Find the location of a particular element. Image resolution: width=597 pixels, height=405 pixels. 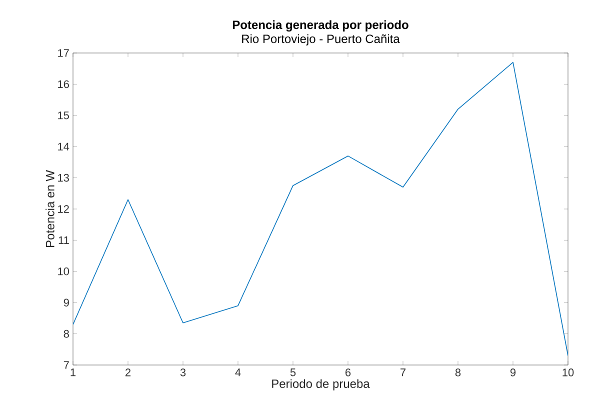

y-tick-label: 13 is located at coordinates (63, 178).